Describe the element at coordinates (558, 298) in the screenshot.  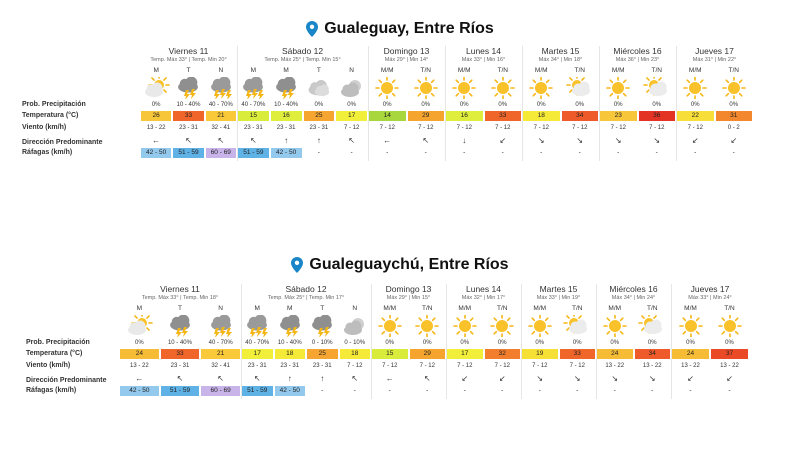
I see `day-temp-range: Máx 33° | Min 19°` at that location.